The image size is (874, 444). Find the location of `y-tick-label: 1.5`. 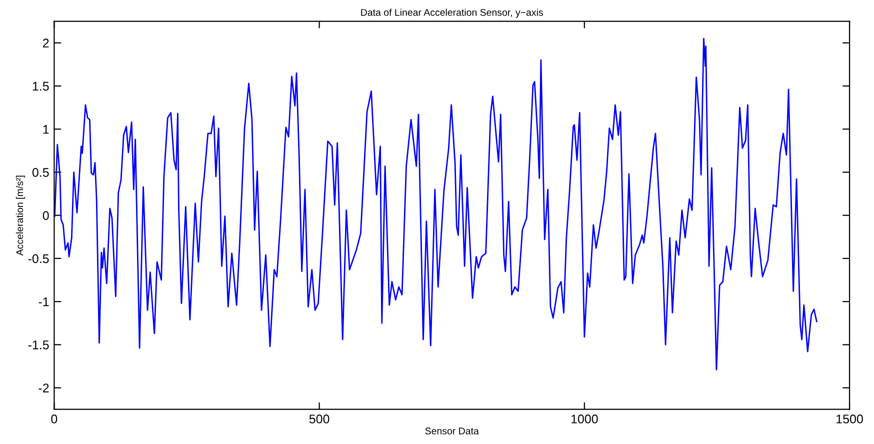

y-tick-label: 1.5 is located at coordinates (40, 86).